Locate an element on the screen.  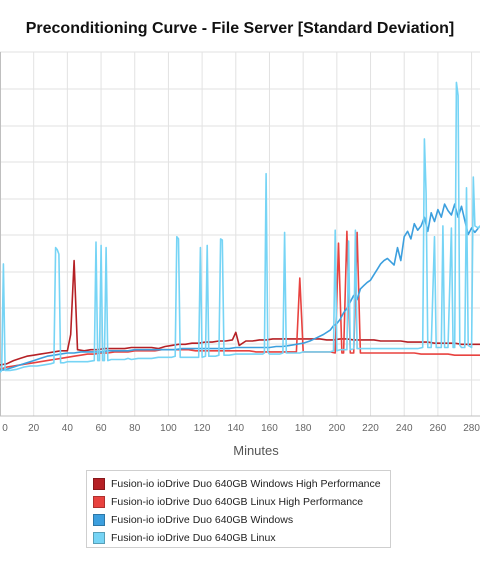
legend-item: Fusion-io ioDrive Duo 640GB Windows is located at coordinates (238, 520).